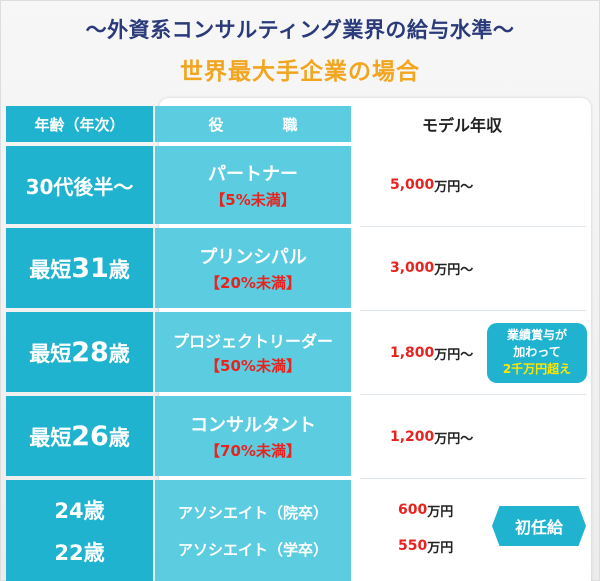  I want to click on age-text: 最短31歳, so click(79, 268).